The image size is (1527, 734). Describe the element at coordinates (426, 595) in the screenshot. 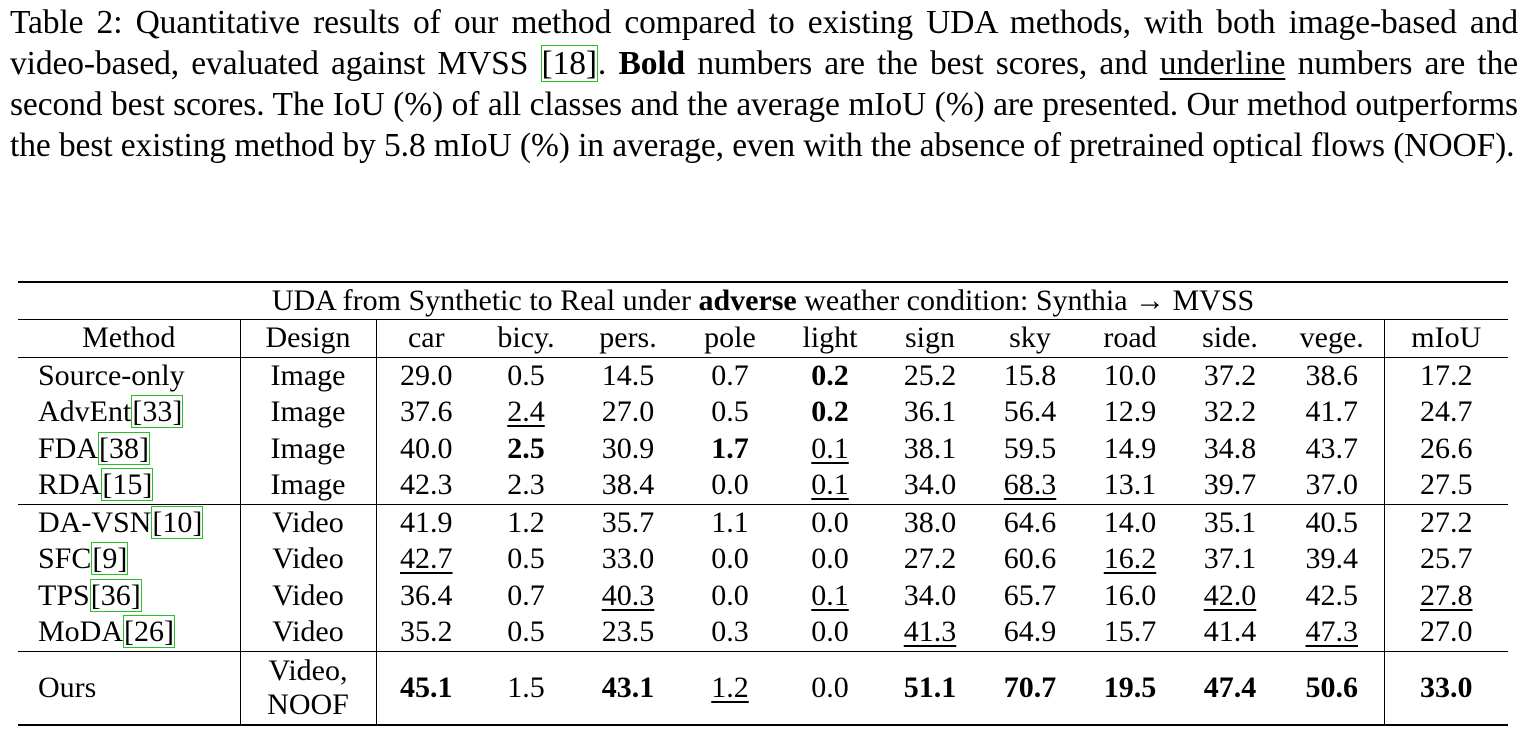

I see `value-cell: 36.4` at that location.